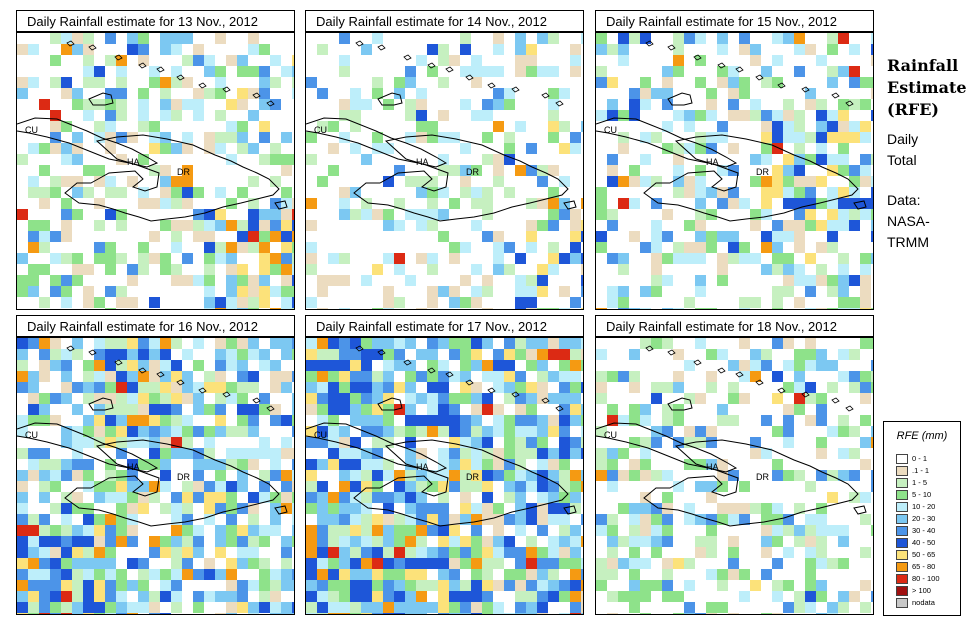 The image size is (971, 635). I want to click on side-title-line: (RFE), so click(913, 109).